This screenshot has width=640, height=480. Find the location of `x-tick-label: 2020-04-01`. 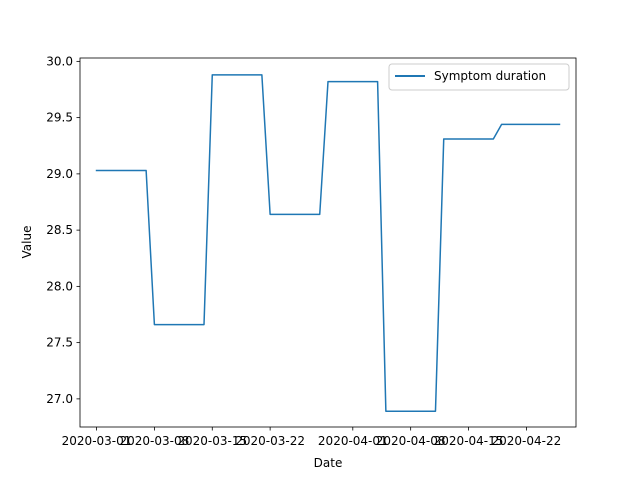

x-tick-label: 2020-04-01 is located at coordinates (353, 441).